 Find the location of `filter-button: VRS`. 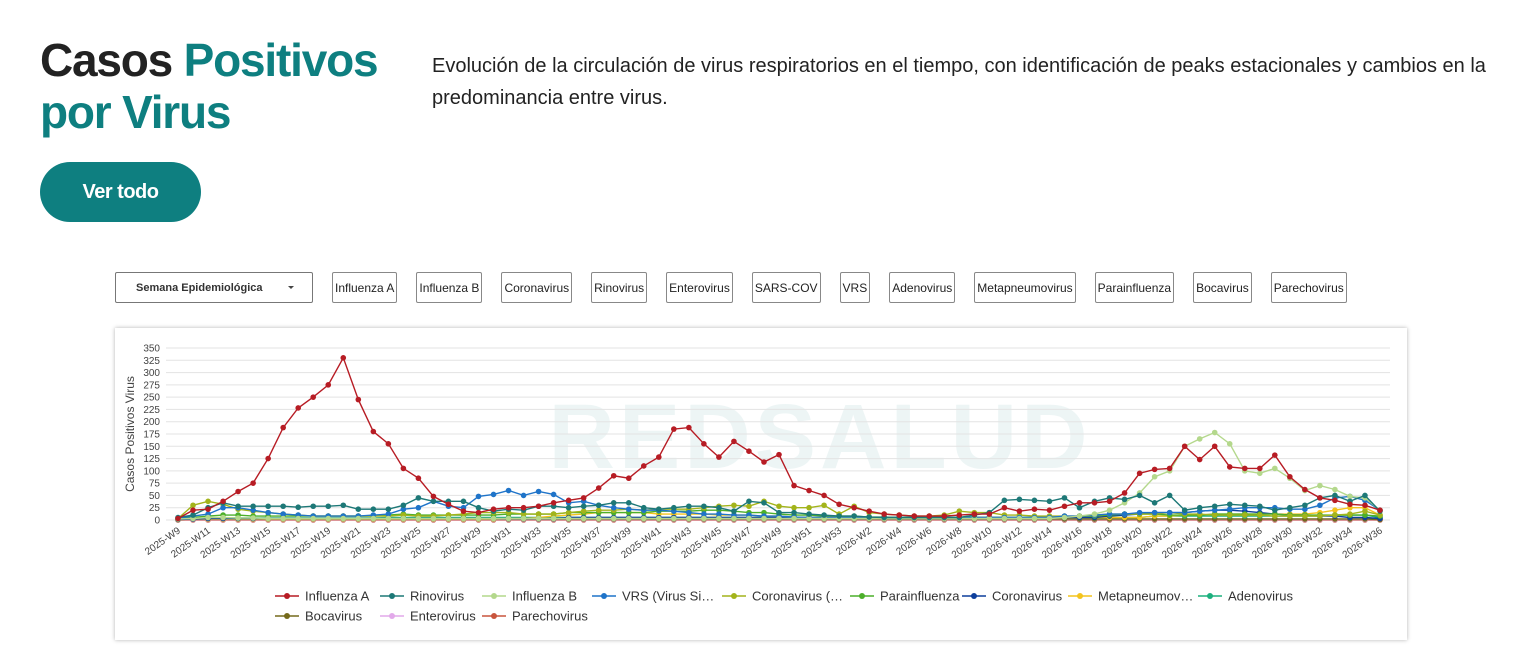

filter-button: VRS is located at coordinates (855, 287).